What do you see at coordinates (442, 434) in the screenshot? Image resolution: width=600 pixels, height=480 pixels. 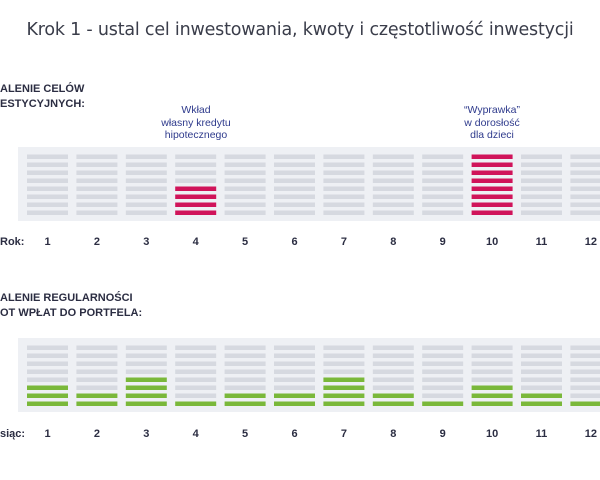 I see `payments-tick-label: 9` at bounding box center [442, 434].